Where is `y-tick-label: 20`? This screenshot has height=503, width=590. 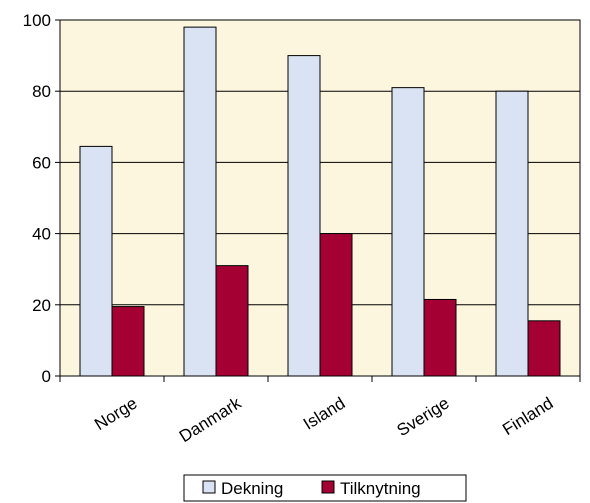 y-tick-label: 20 is located at coordinates (41, 305).